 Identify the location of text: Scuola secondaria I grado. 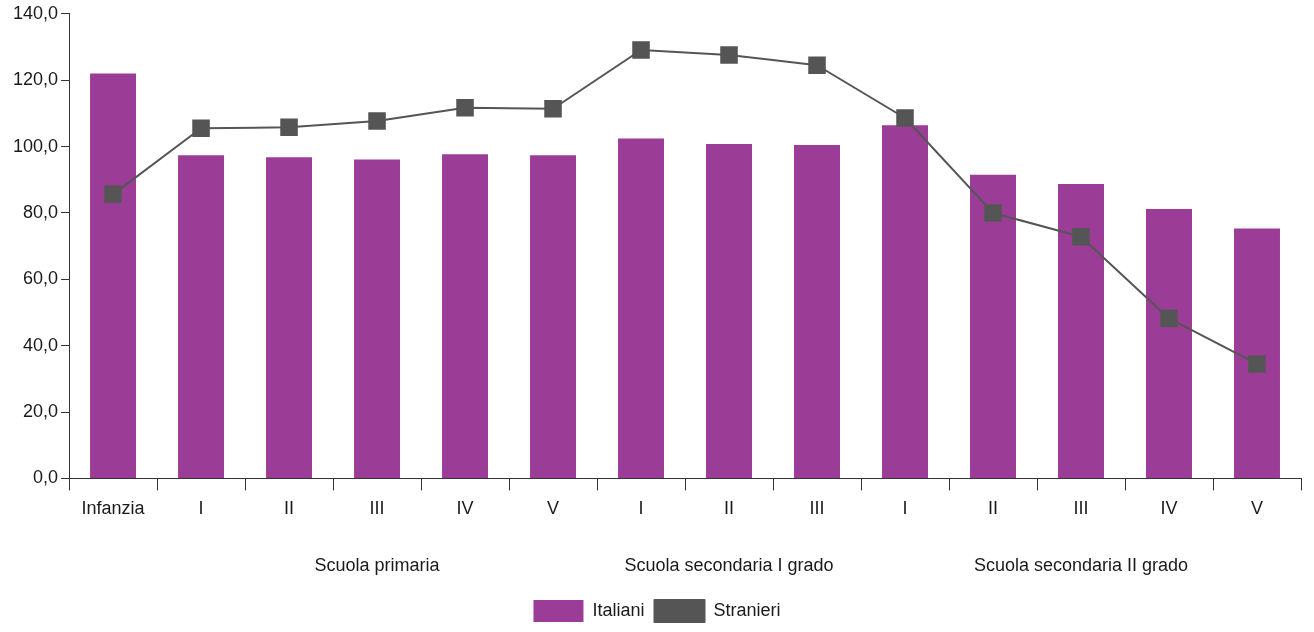
(729, 565).